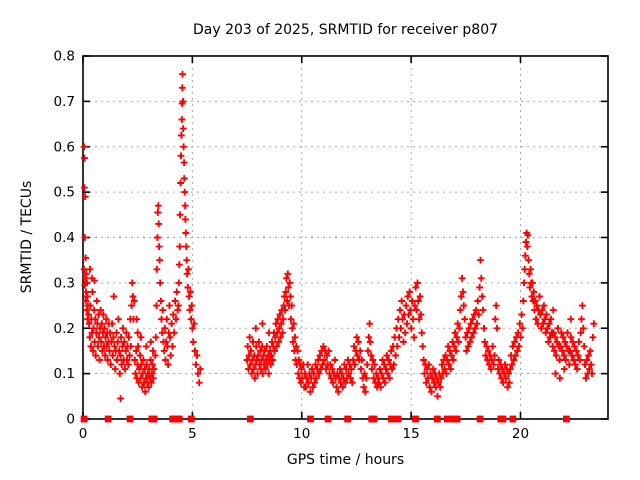 The width and height of the screenshot is (640, 480). Describe the element at coordinates (192, 434) in the screenshot. I see `x-tick-label: 5` at that location.